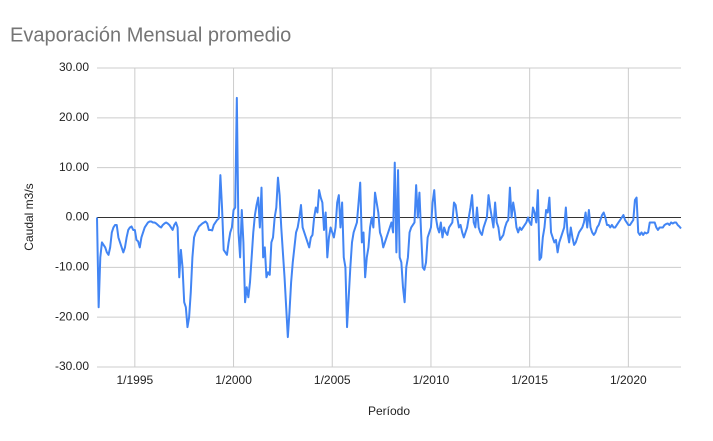  I want to click on x-tick-label: 1/2020, so click(628, 380).